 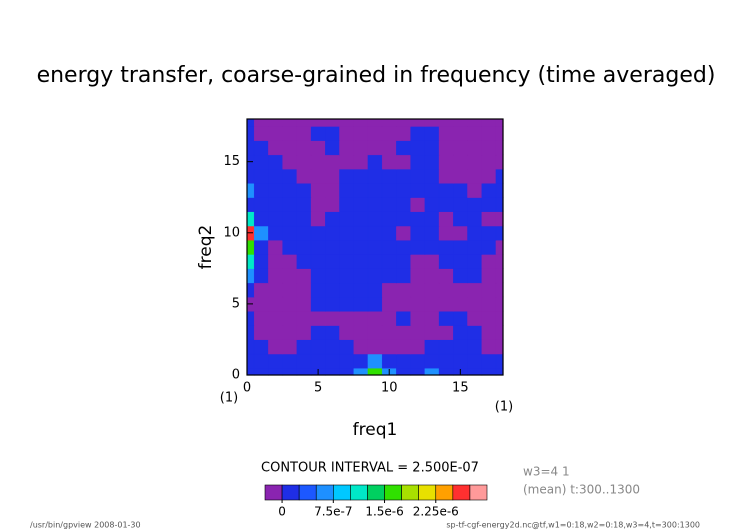 I want to click on colorbar-tick-label: 7.5e-7, so click(x=333, y=512).